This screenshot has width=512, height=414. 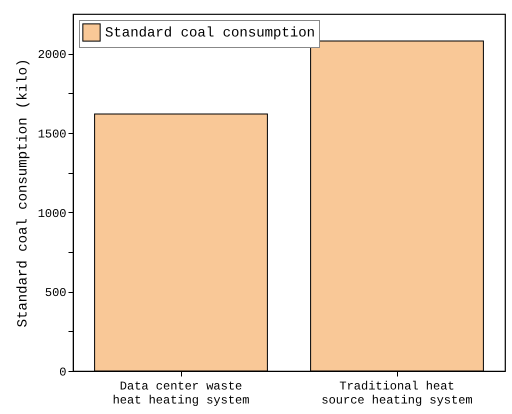 I want to click on legend-label: Standard coal consumption, so click(x=210, y=34).